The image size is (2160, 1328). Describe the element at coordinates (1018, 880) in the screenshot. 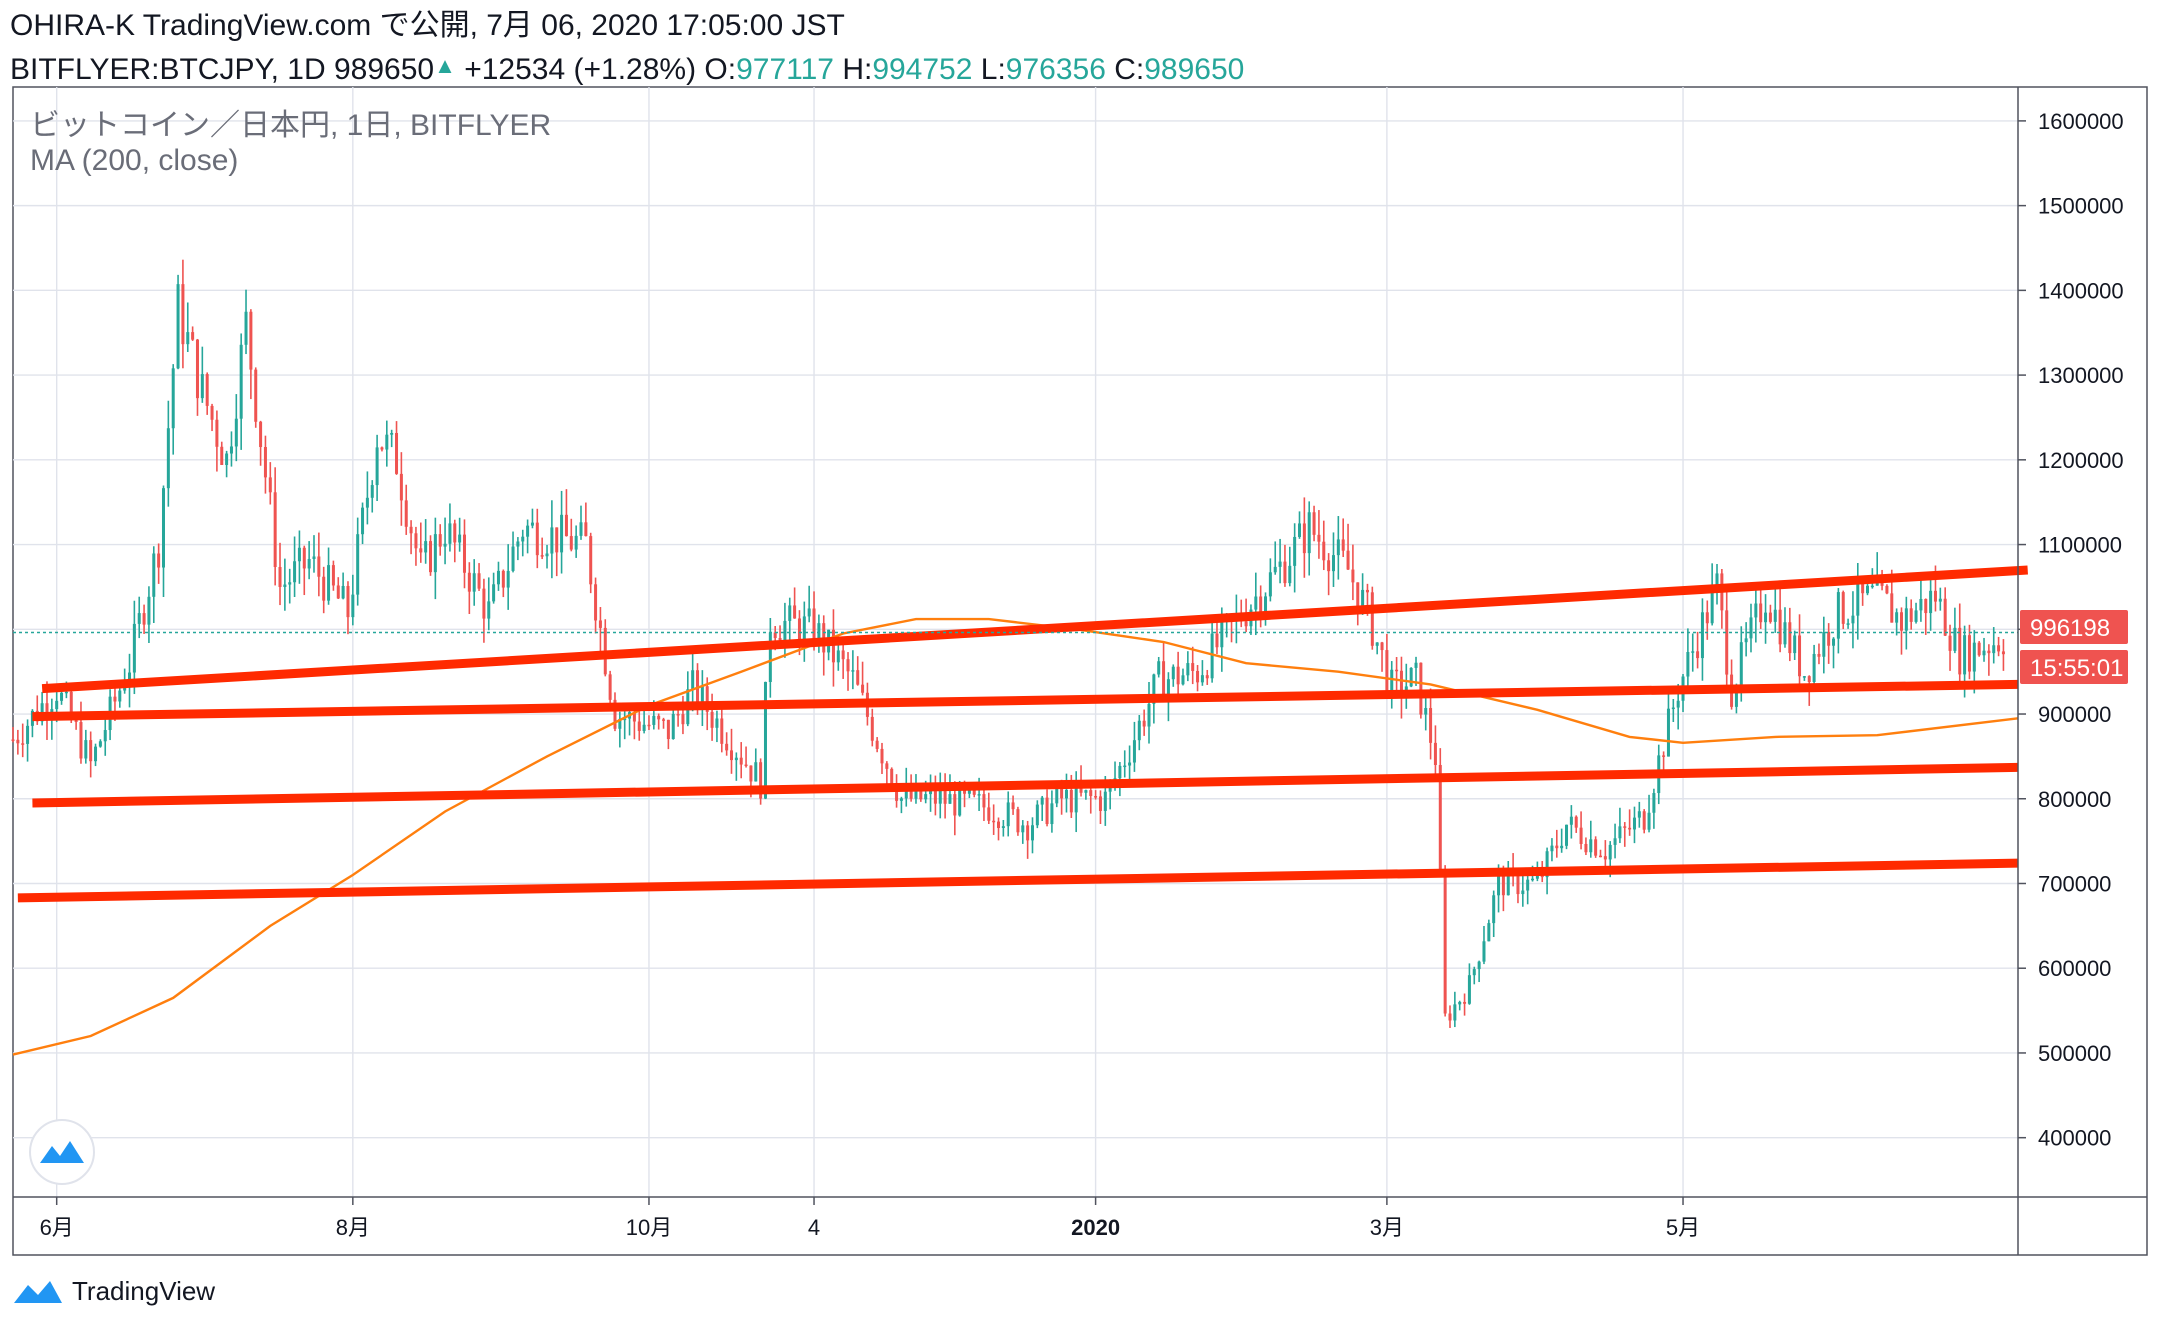

I see `trendline` at that location.